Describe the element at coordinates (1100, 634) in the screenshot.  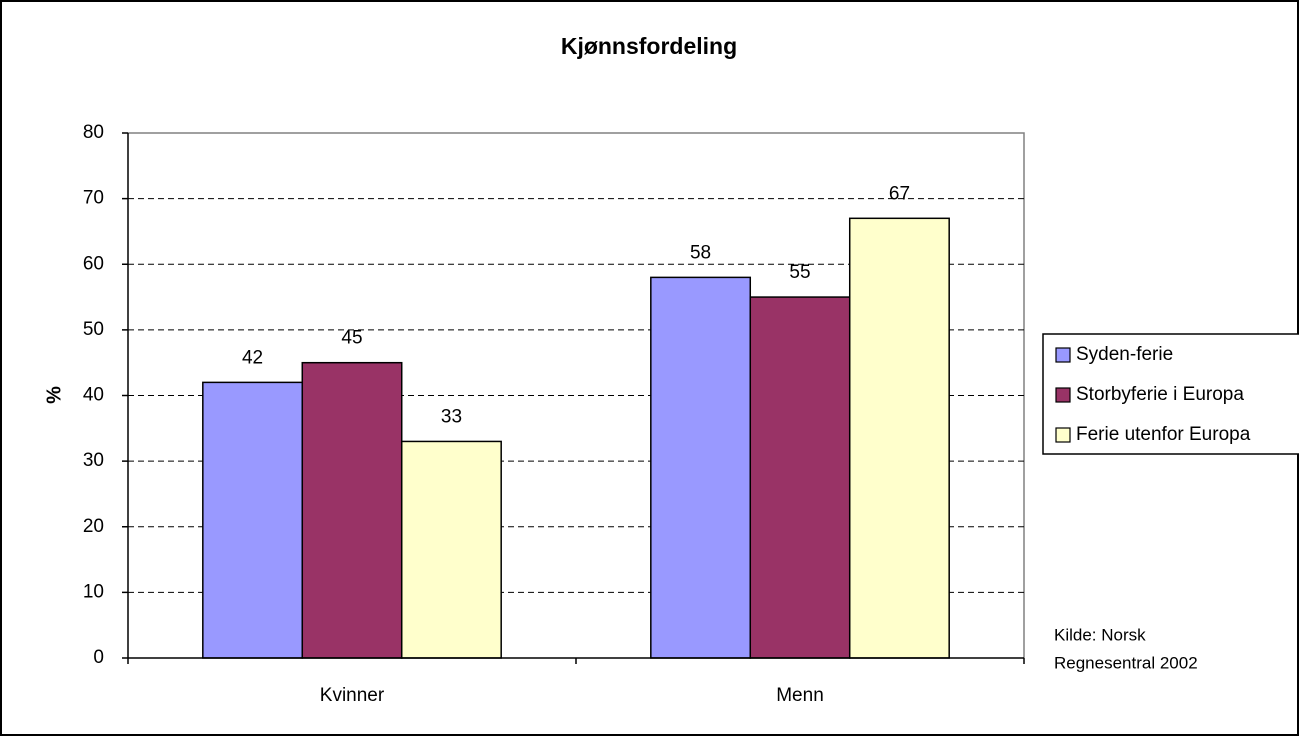
I see `source-note: Kilde: Norsk` at that location.